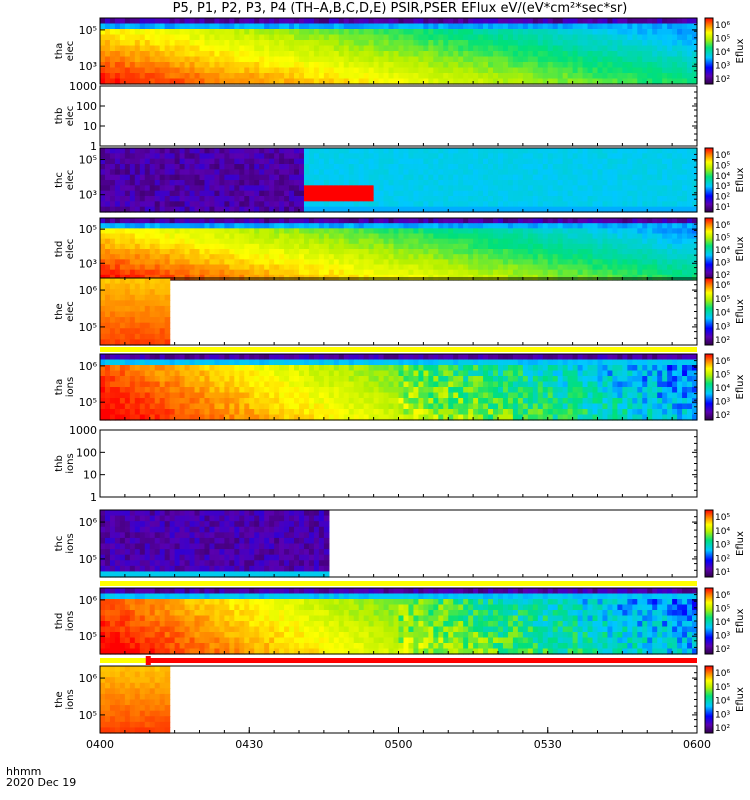  Describe the element at coordinates (59, 51) in the screenshot. I see `y-axis-label-line: tha` at that location.